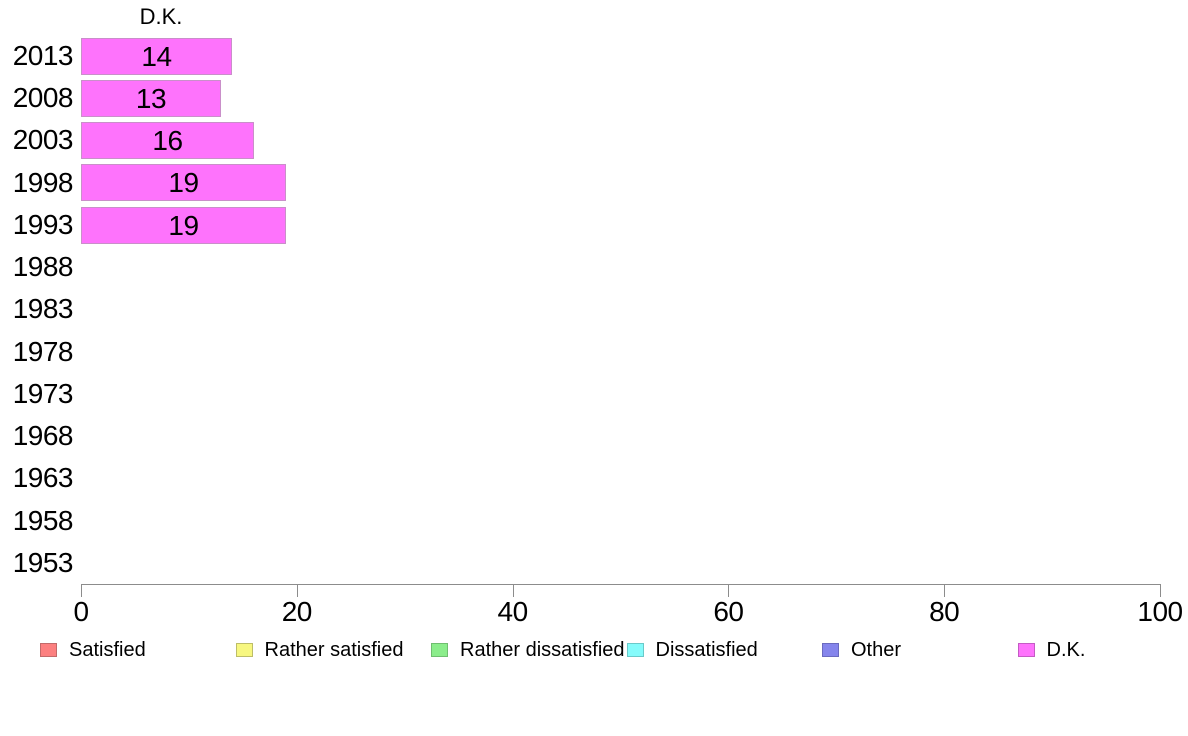 This screenshot has width=1188, height=736. Describe the element at coordinates (594, 394) in the screenshot. I see `chart-row: 1973` at that location.